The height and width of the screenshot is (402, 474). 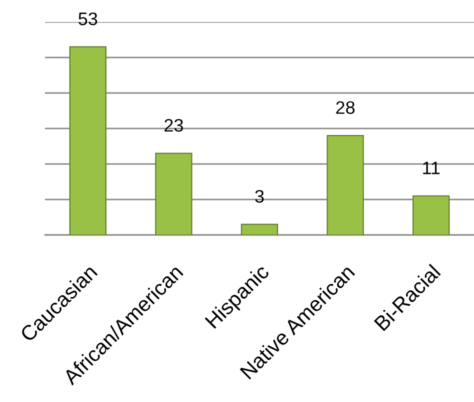 What do you see at coordinates (88, 19) in the screenshot?
I see `data-label: 53` at bounding box center [88, 19].